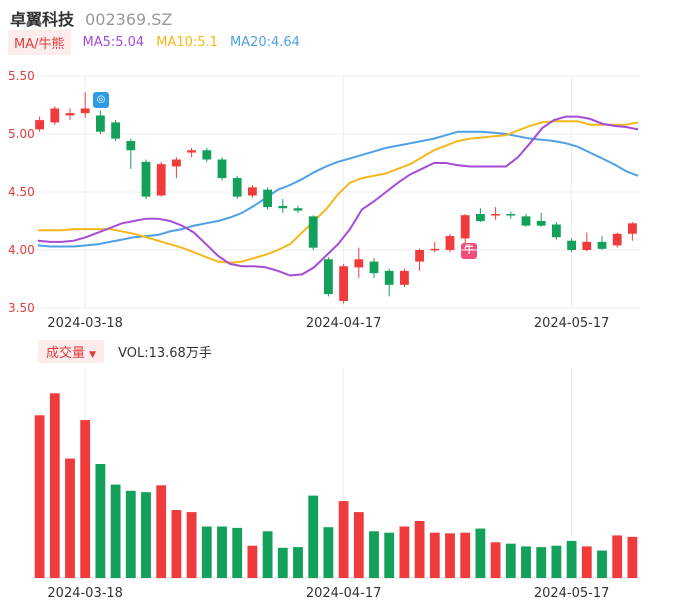 The width and height of the screenshot is (686, 606). What do you see at coordinates (264, 42) in the screenshot?
I see `ma20-label: MA20:4.64` at bounding box center [264, 42].